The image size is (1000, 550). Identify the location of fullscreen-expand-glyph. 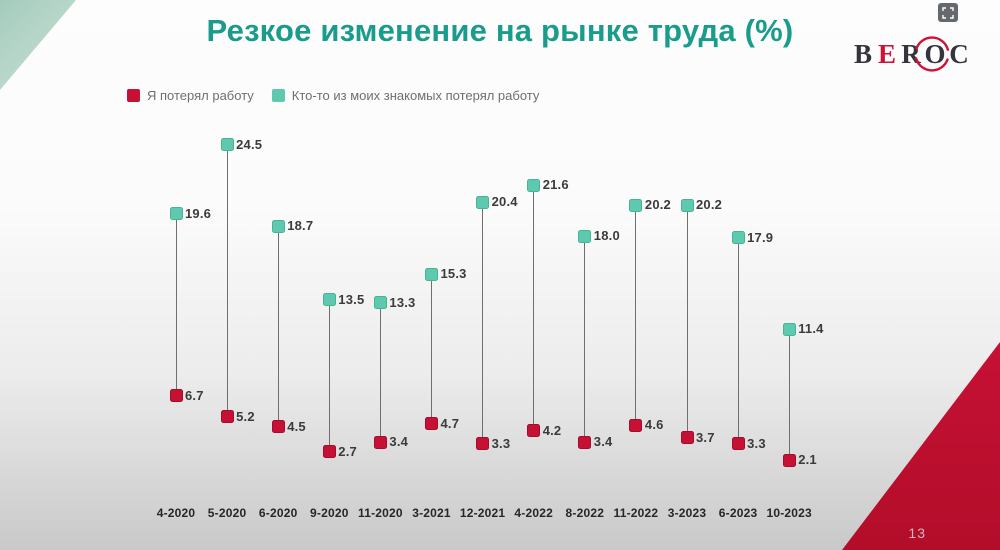
(948, 12).